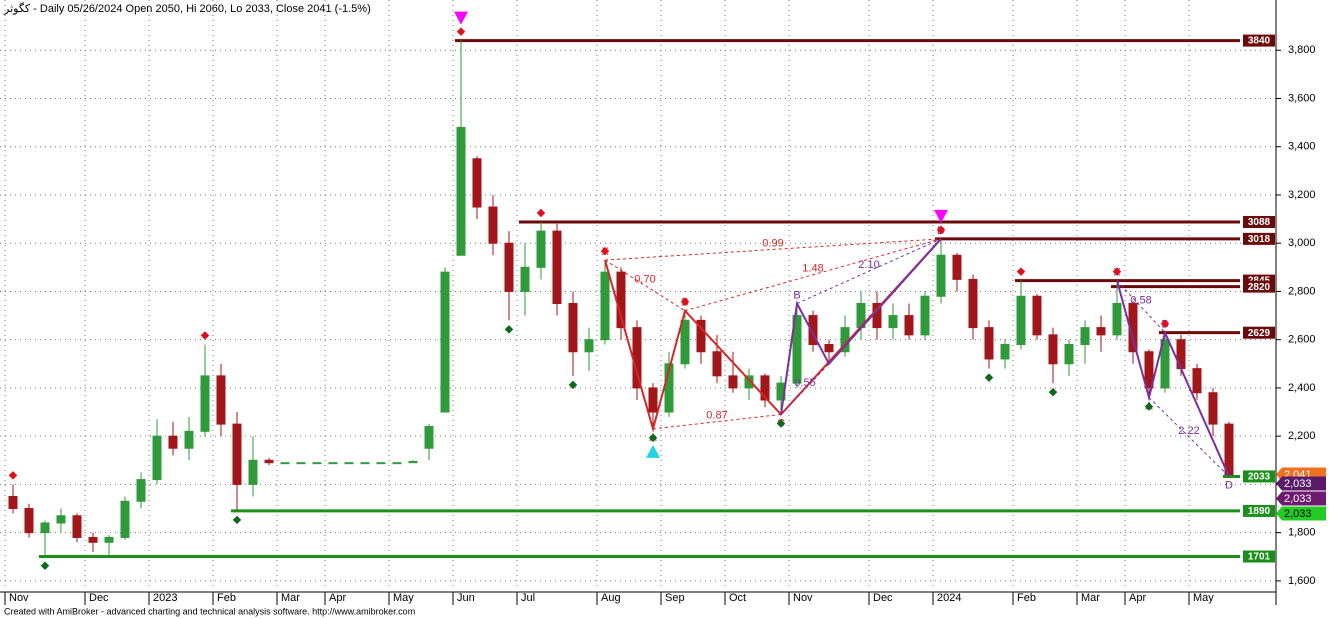 This screenshot has height=619, width=1336. I want to click on ratio-label: 0.99, so click(772, 243).